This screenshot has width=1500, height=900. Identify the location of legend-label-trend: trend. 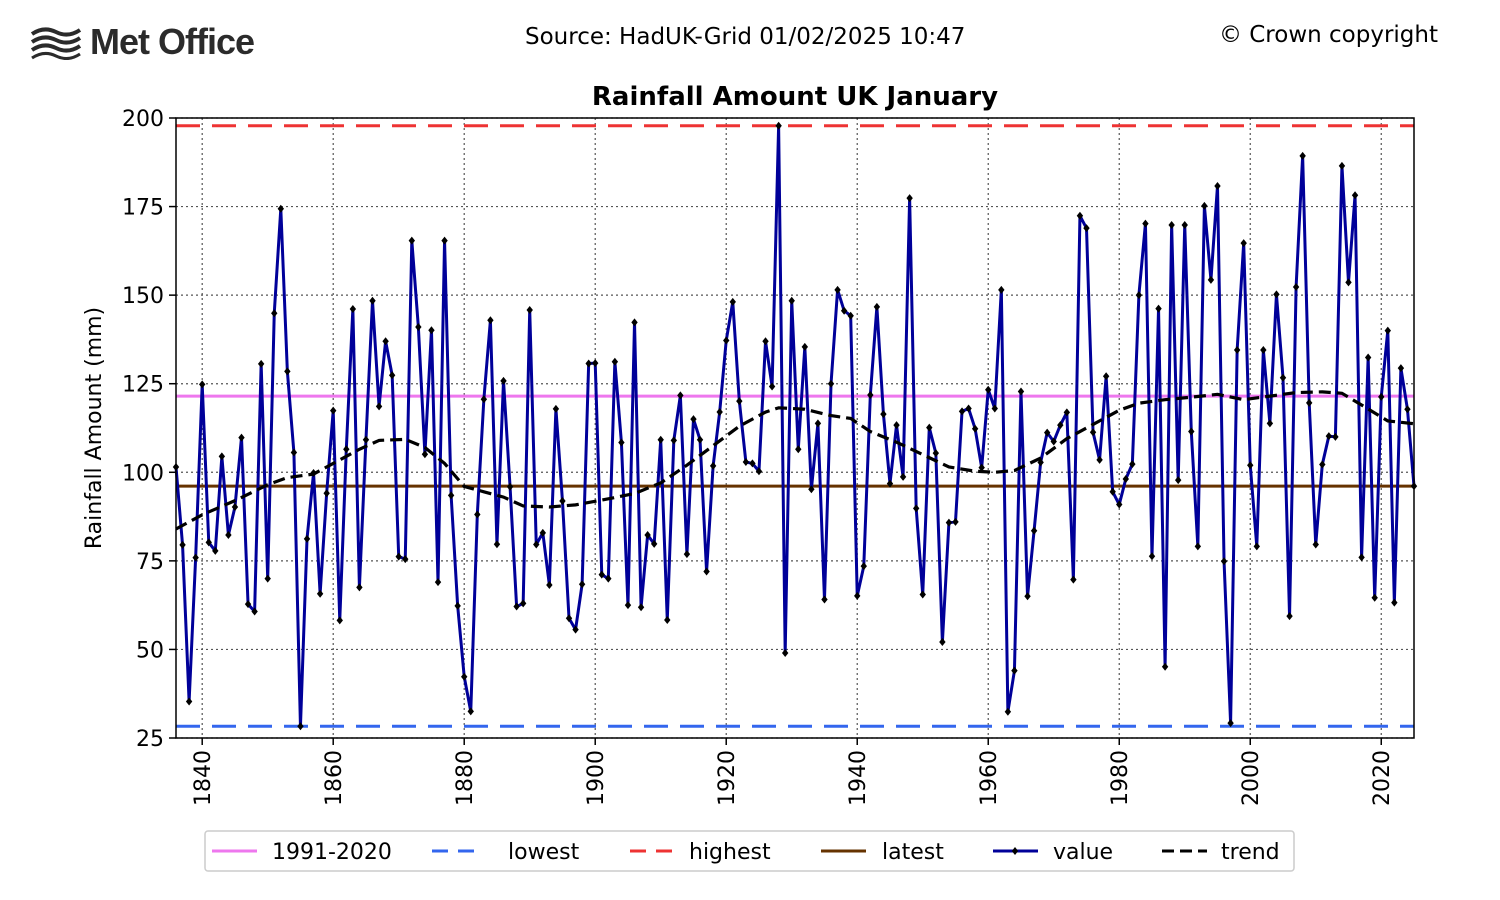
(1250, 852).